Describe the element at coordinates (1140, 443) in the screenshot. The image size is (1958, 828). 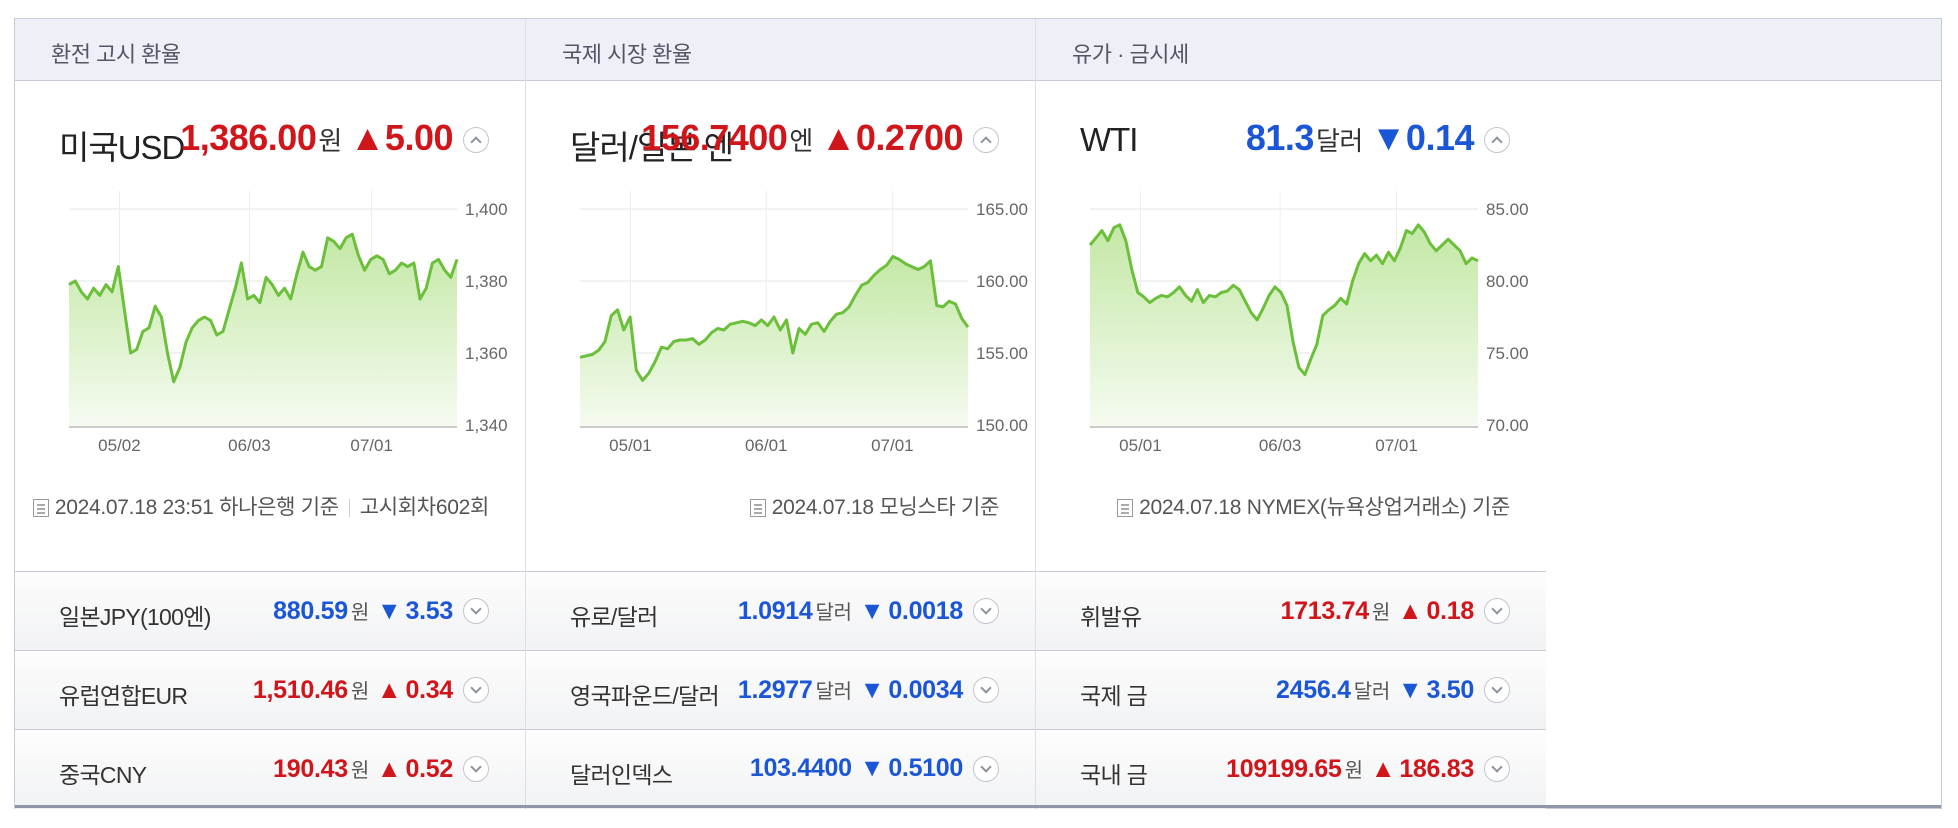
I see `x-tick-label: 05/01` at that location.